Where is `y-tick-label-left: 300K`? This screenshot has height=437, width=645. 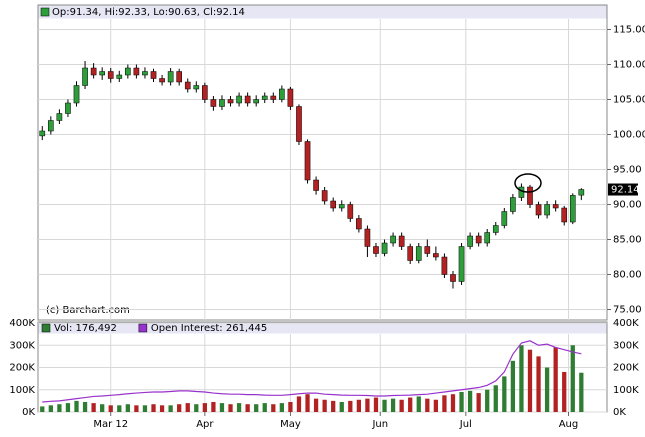
y-tick-label-left: 300K is located at coordinates (22, 345).